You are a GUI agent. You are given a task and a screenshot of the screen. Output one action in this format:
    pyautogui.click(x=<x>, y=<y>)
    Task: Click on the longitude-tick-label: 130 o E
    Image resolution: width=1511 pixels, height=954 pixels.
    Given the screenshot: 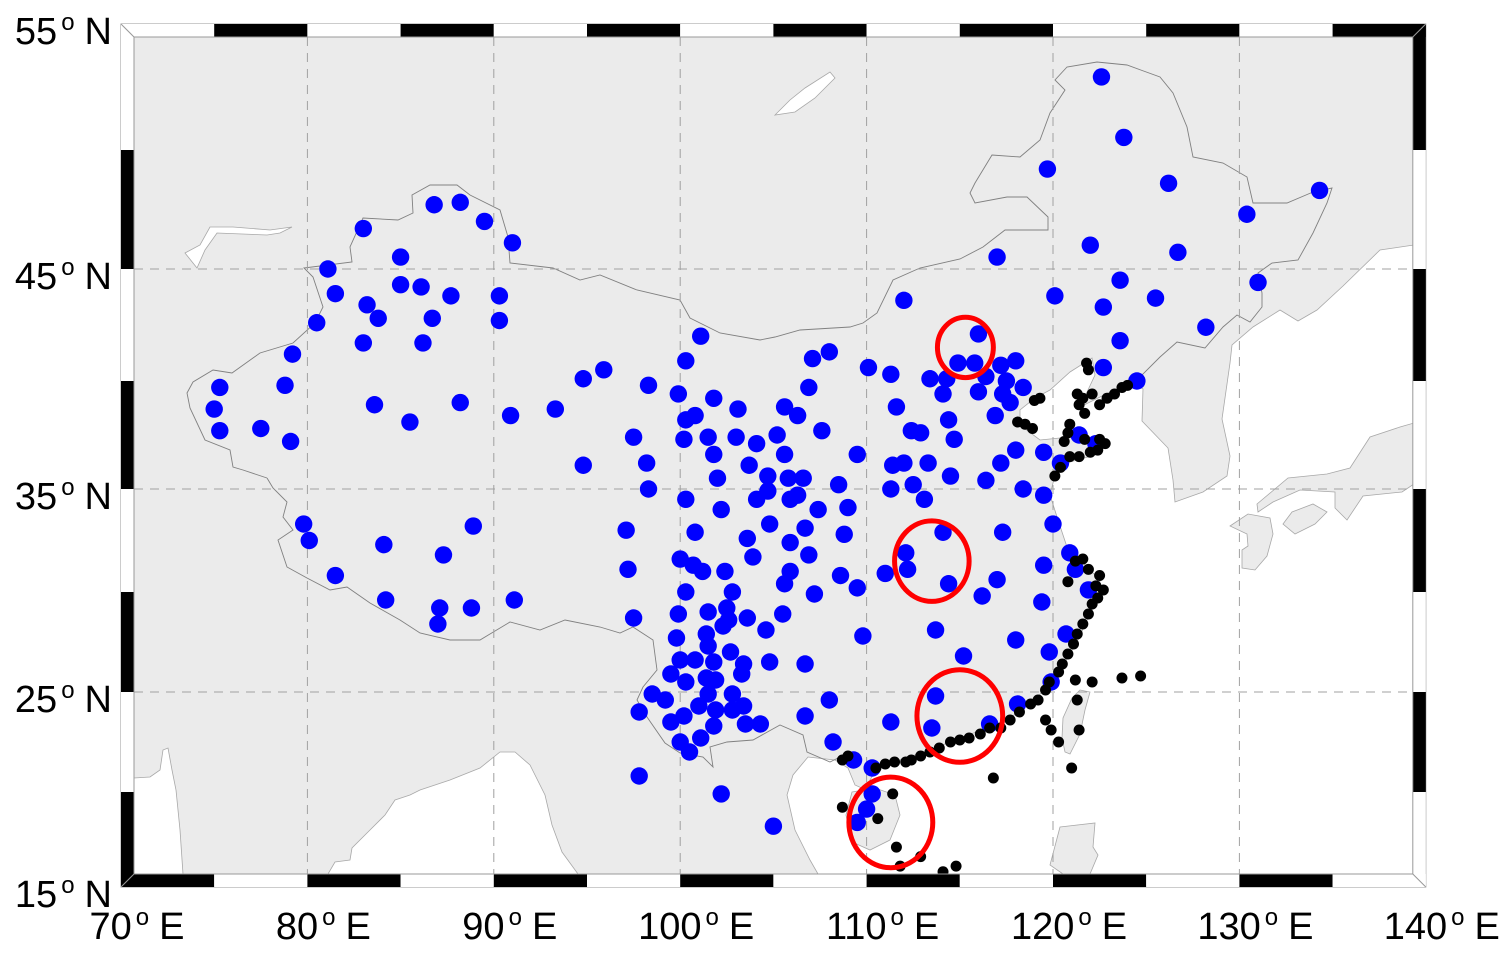 What is the action you would take?
    pyautogui.click(x=1255, y=926)
    